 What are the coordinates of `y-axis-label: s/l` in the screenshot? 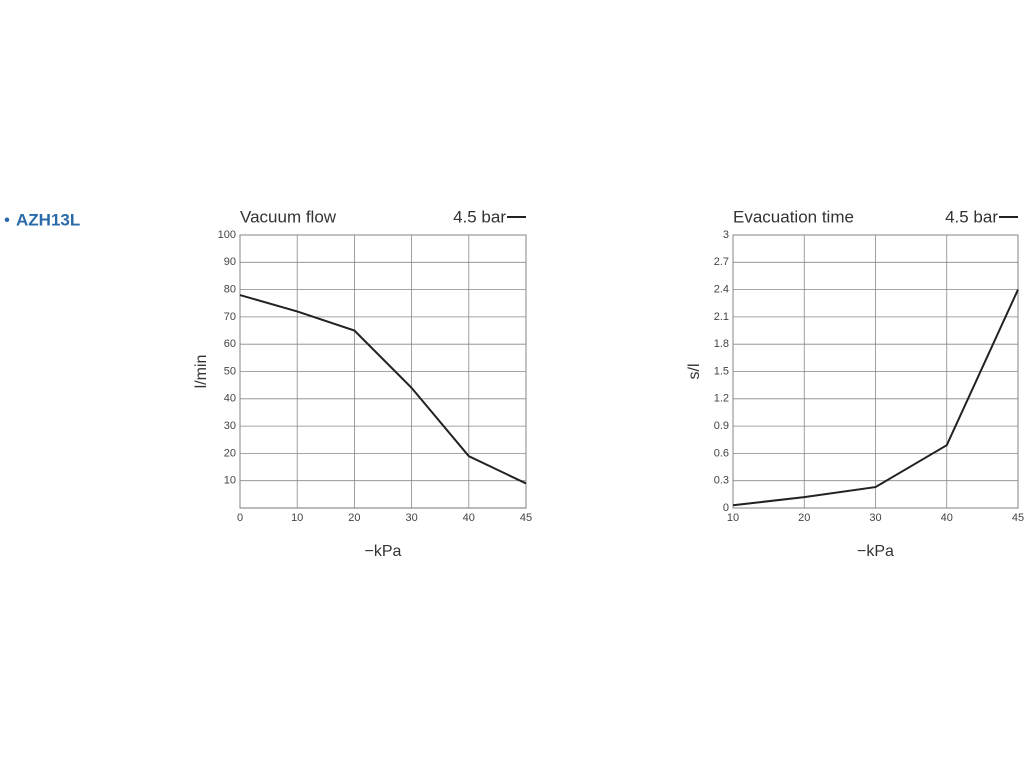 It's located at (694, 372).